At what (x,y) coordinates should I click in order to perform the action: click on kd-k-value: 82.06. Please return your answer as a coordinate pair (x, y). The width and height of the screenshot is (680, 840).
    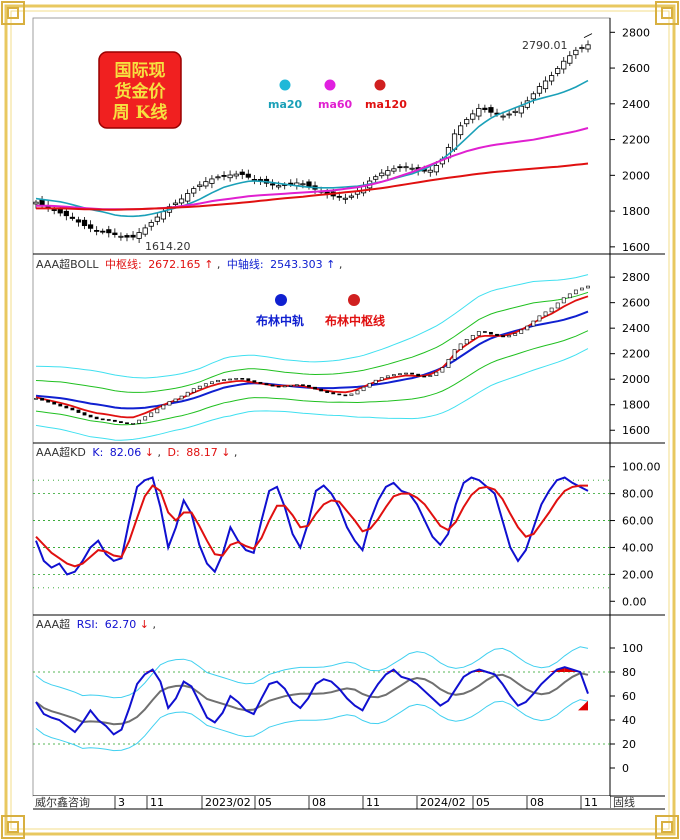
    Looking at the image, I should click on (126, 452).